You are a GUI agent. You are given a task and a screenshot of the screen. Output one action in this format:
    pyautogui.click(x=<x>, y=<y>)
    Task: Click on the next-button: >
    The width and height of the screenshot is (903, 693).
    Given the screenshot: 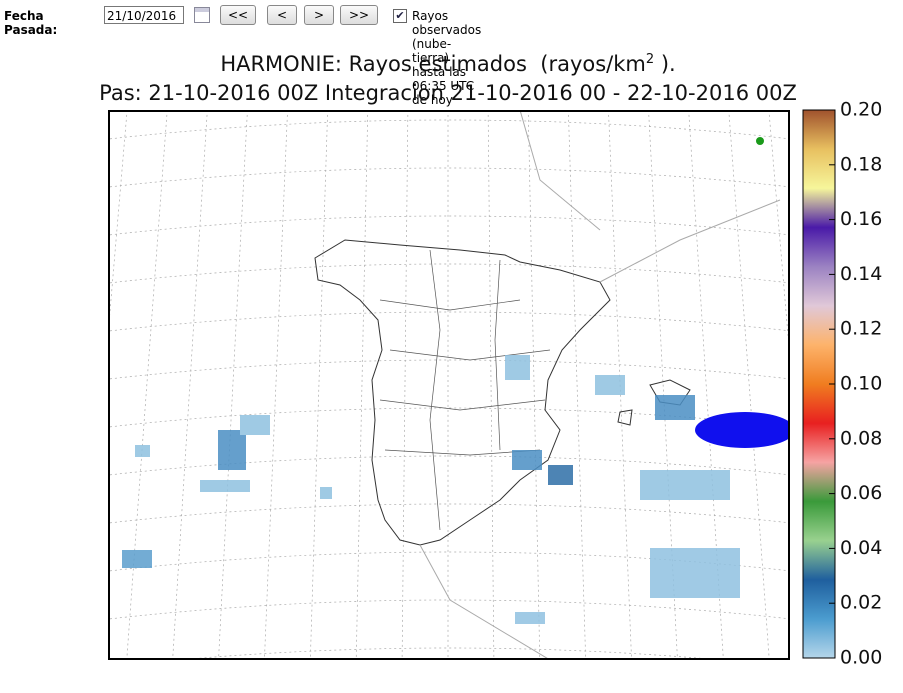 What is the action you would take?
    pyautogui.click(x=319, y=15)
    